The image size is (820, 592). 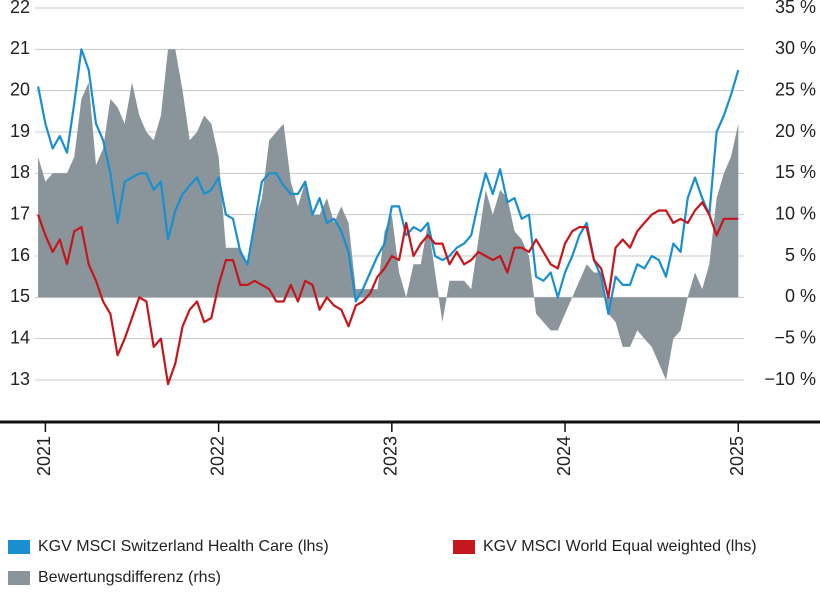 What do you see at coordinates (20, 255) in the screenshot?
I see `y-tick-label: 16` at bounding box center [20, 255].